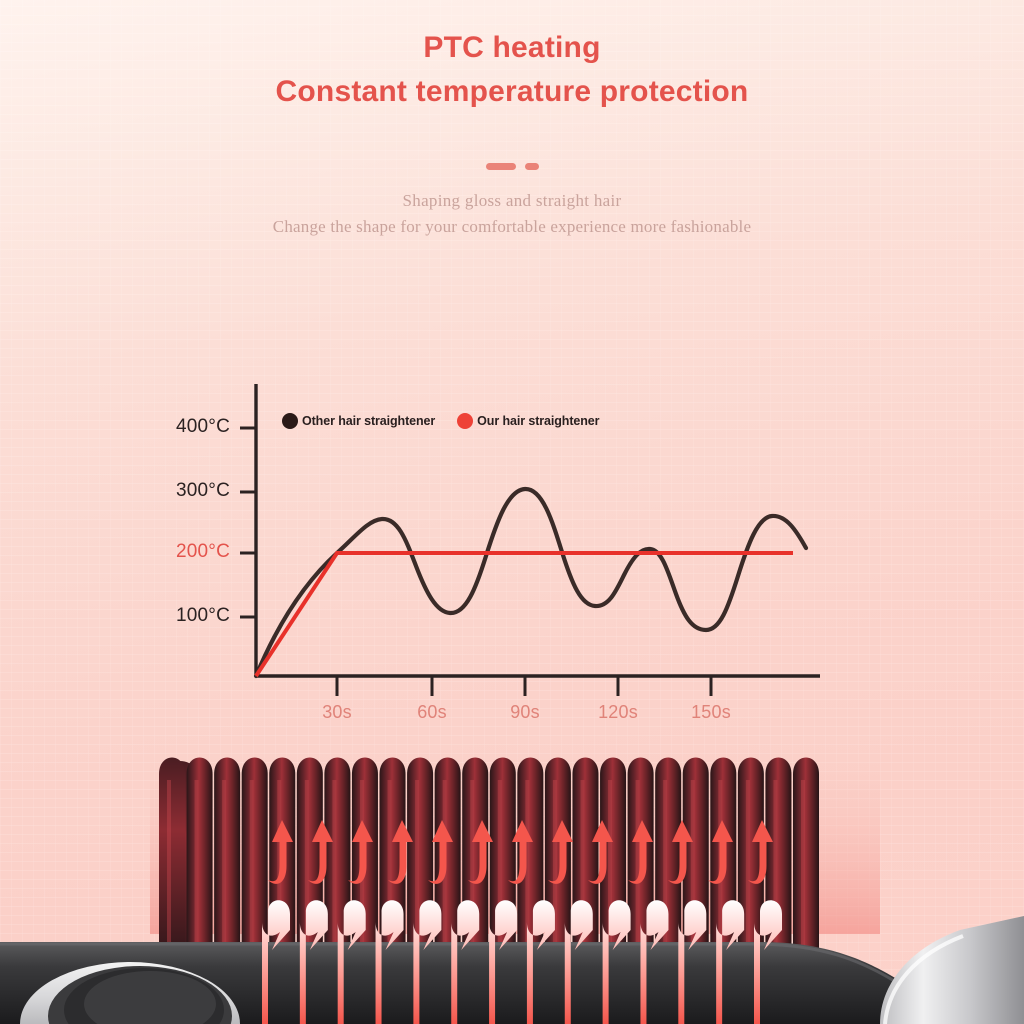 Image resolution: width=1024 pixels, height=1024 pixels. I want to click on y-tick-label-100: 100°C, so click(202, 615).